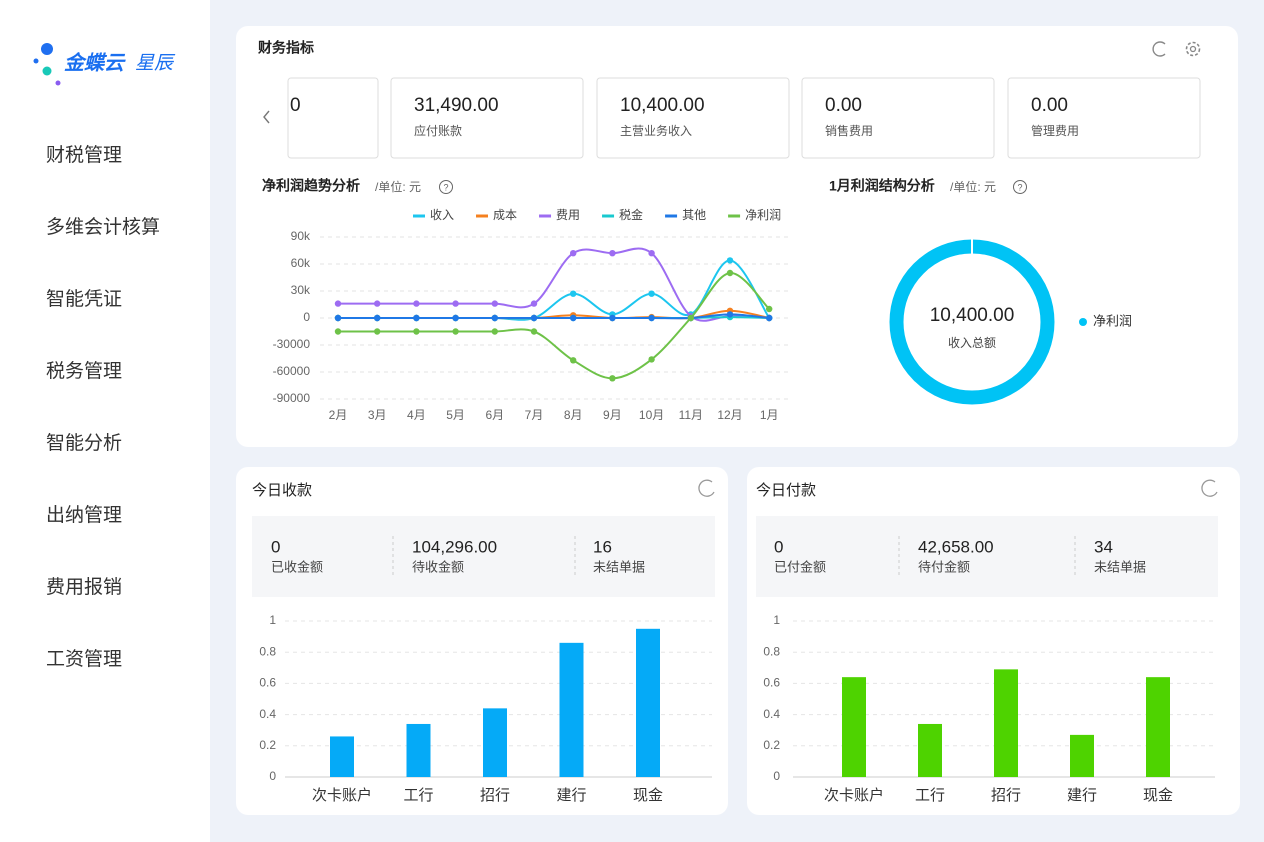  I want to click on y-tick-label: -90000, so click(292, 398).